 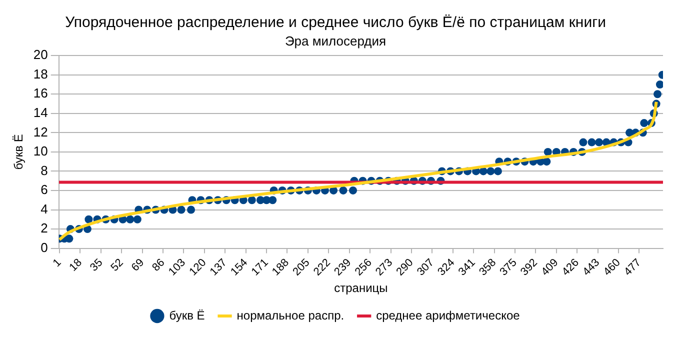 I want to click on x-tick-label: 290, so click(x=405, y=267).